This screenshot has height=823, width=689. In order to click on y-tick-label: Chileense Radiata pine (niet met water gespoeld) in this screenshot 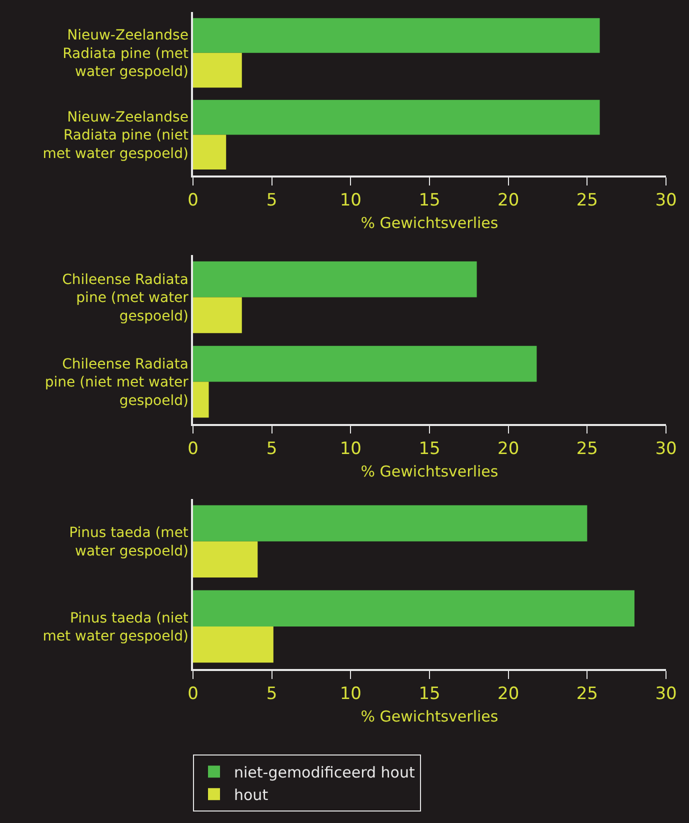, I will do `click(116, 382)`.